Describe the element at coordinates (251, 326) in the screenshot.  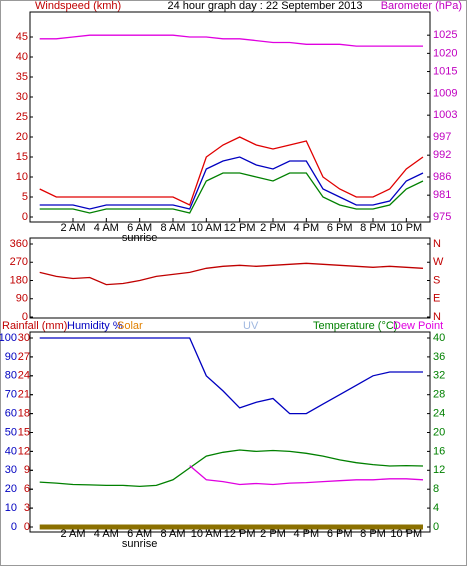
I see `legend-entry: UV` at that location.